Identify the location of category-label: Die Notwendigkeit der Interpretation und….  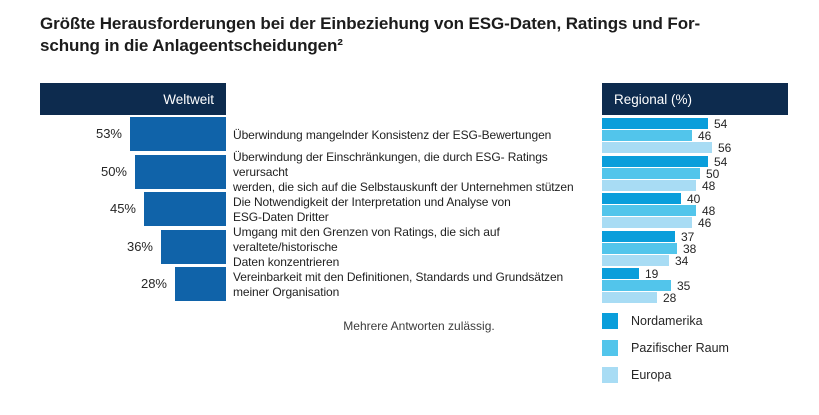
(372, 209).